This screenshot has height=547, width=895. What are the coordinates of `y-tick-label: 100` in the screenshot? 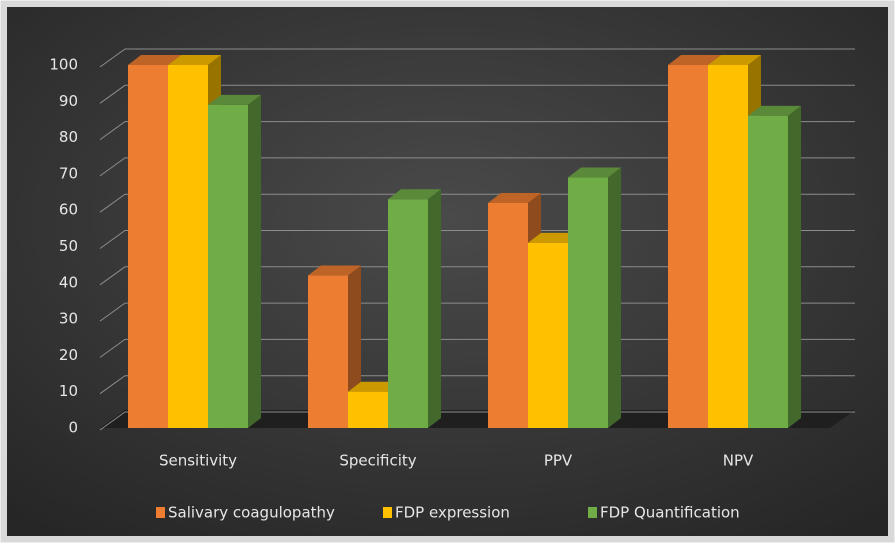 It's located at (63, 65).